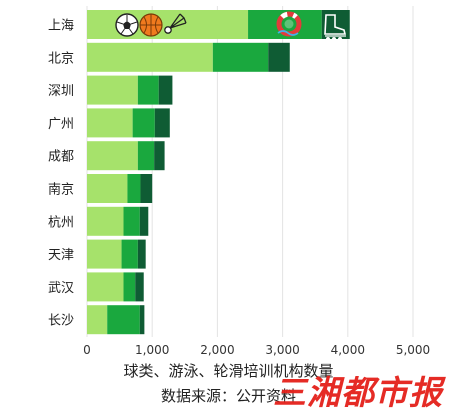  Describe the element at coordinates (289, 24) in the screenshot. I see `swimming-ring-icon` at that location.